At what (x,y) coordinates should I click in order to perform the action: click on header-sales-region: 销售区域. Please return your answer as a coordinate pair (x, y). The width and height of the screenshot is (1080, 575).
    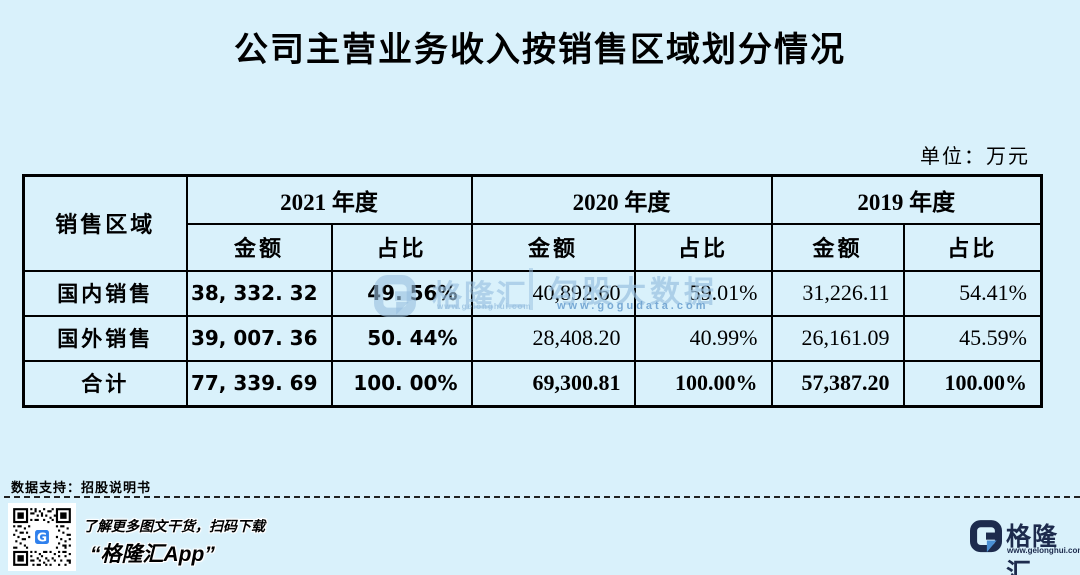
    Looking at the image, I should click on (105, 223).